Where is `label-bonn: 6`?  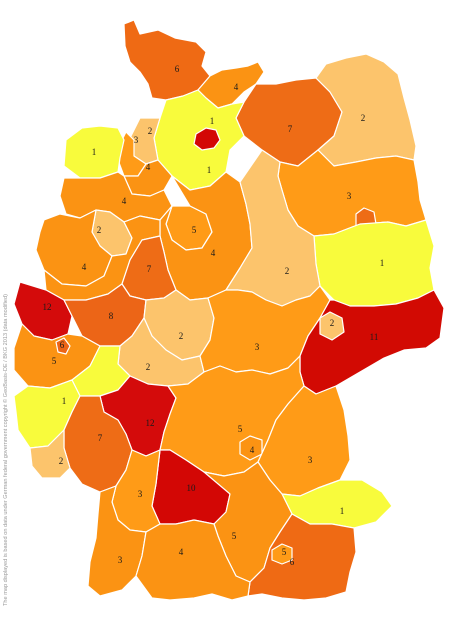
label-bonn: 6 is located at coordinates (62, 345).